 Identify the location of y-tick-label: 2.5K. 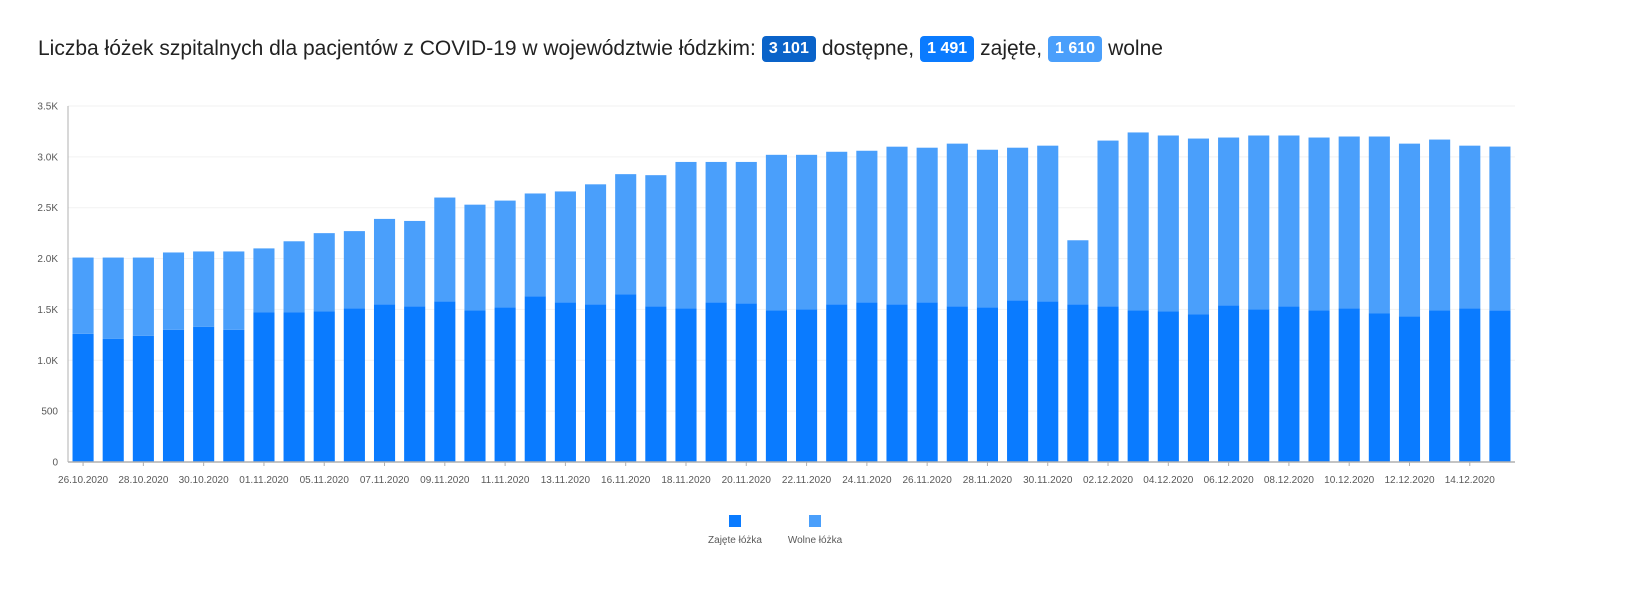
(47, 208).